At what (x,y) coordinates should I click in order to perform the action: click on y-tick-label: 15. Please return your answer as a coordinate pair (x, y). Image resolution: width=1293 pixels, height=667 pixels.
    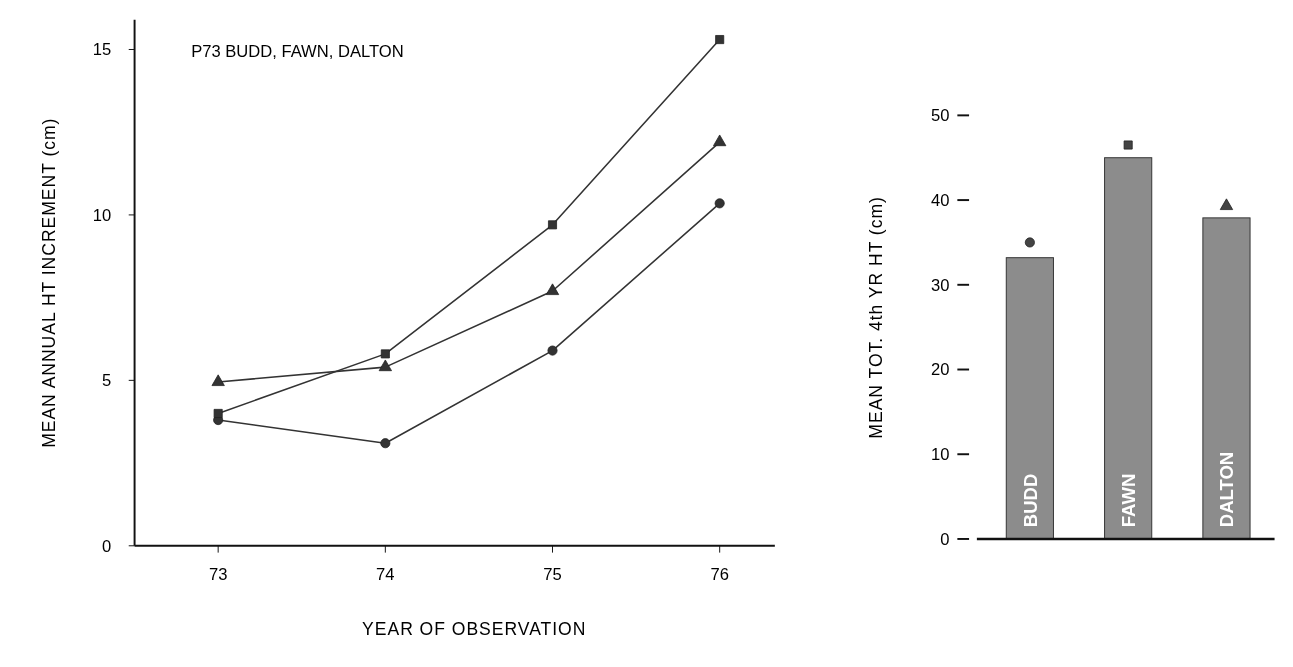
    Looking at the image, I should click on (102, 50).